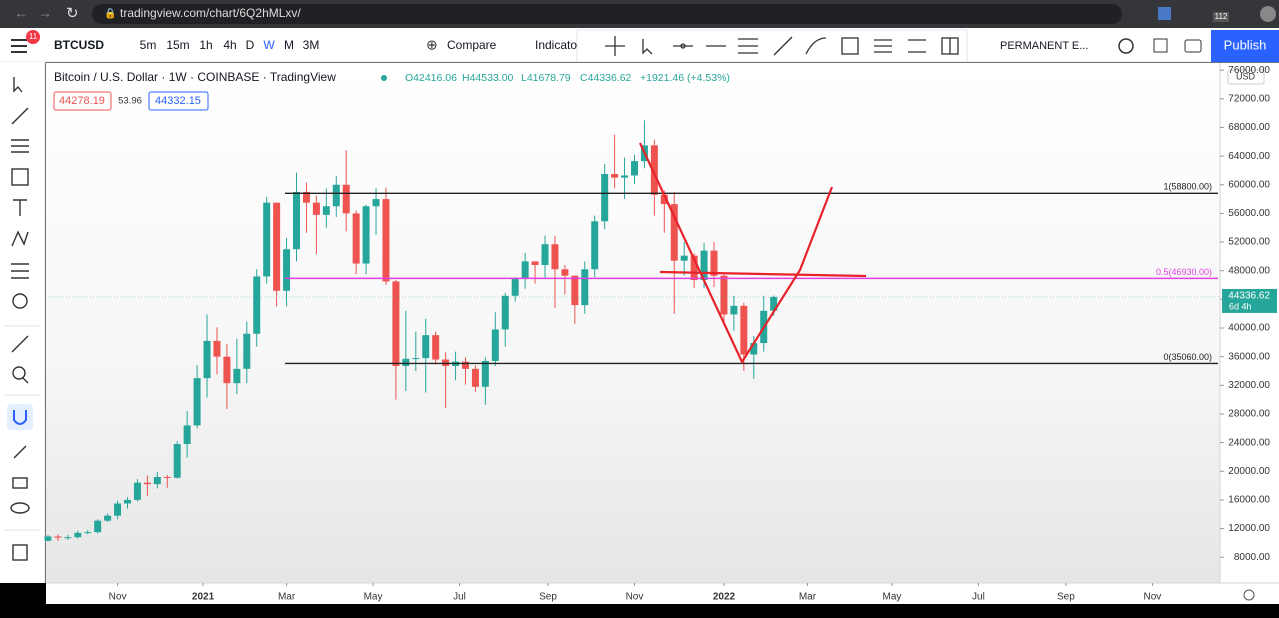 Image resolution: width=1279 pixels, height=618 pixels. I want to click on profile-avatar, so click(1268, 14).